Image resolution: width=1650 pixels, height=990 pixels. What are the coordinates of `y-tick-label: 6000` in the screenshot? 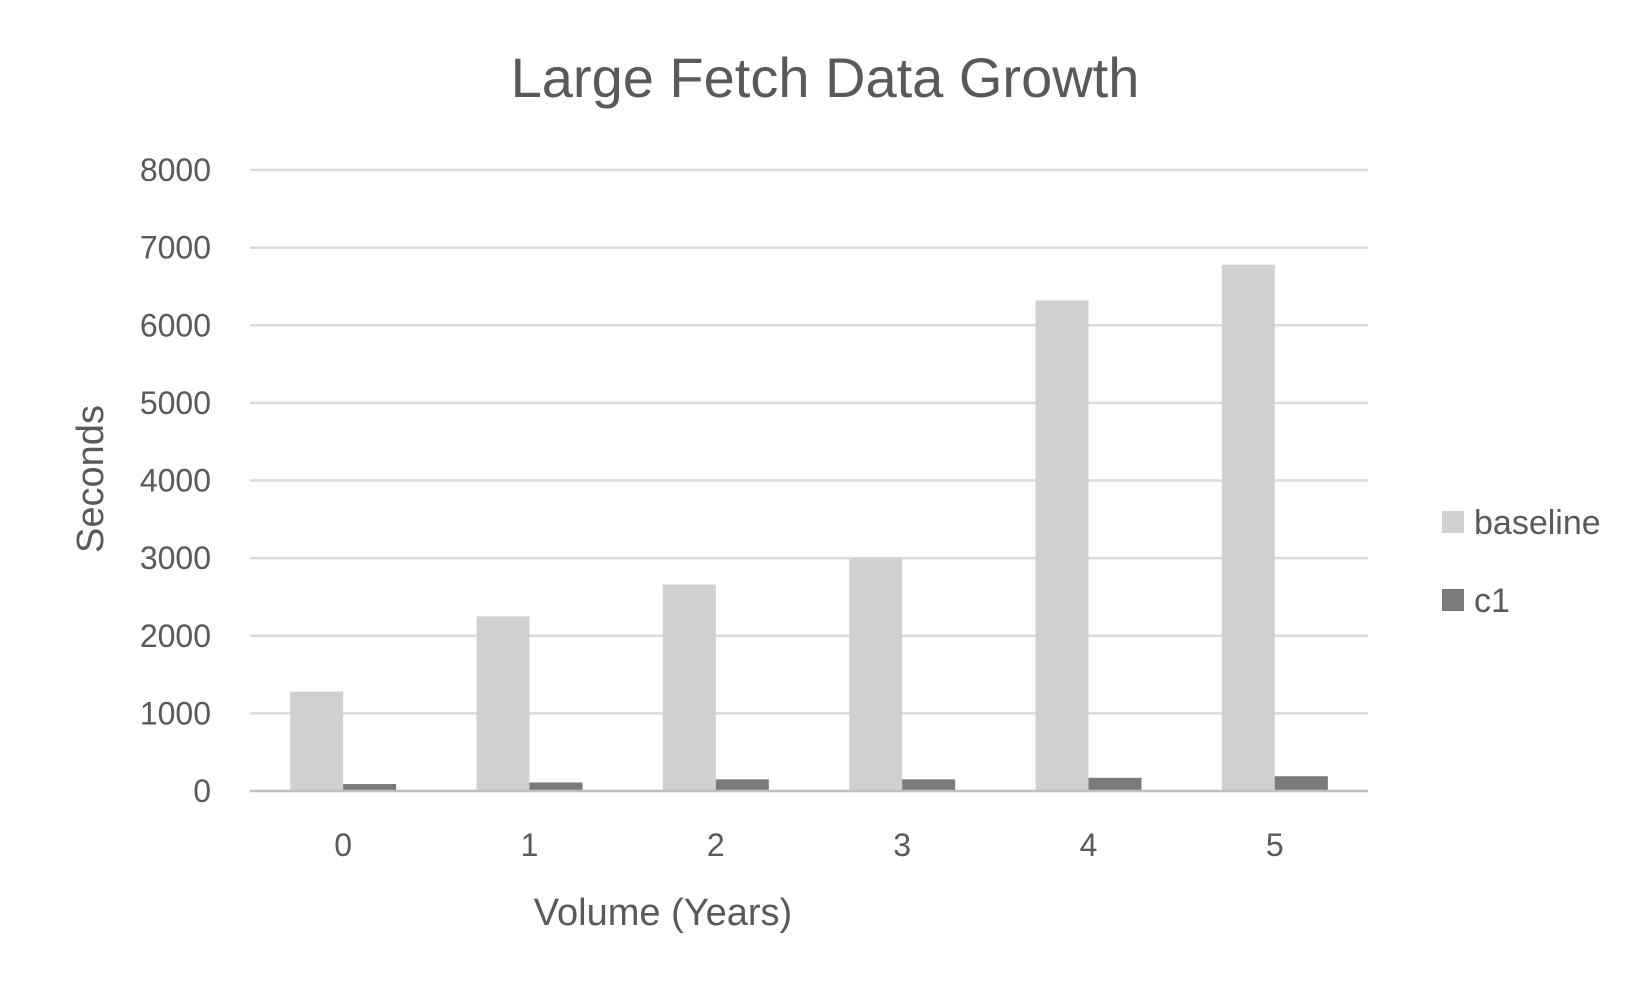 It's located at (175, 325).